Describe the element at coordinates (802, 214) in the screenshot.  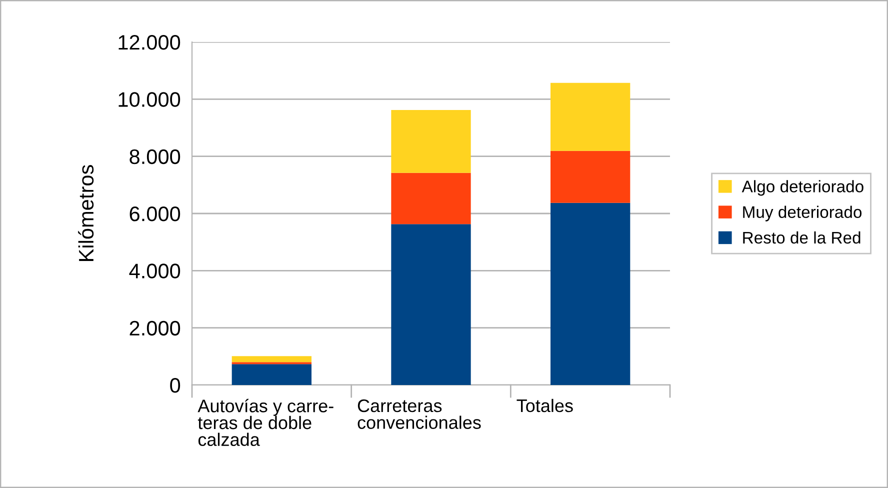
I see `legend-label: Muy deteriorado` at that location.